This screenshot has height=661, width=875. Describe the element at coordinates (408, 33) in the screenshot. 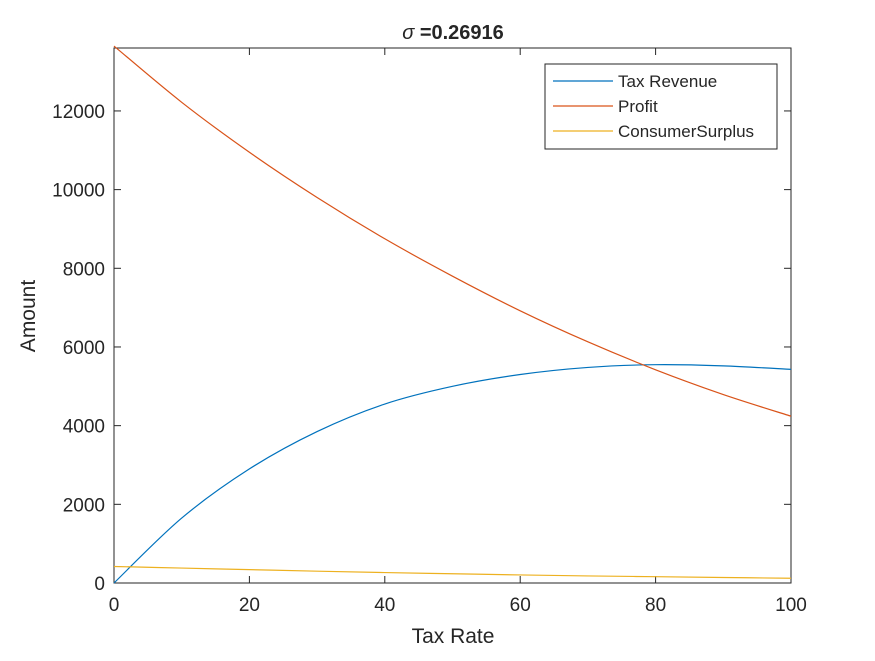

I see `title-symbol: σ` at that location.